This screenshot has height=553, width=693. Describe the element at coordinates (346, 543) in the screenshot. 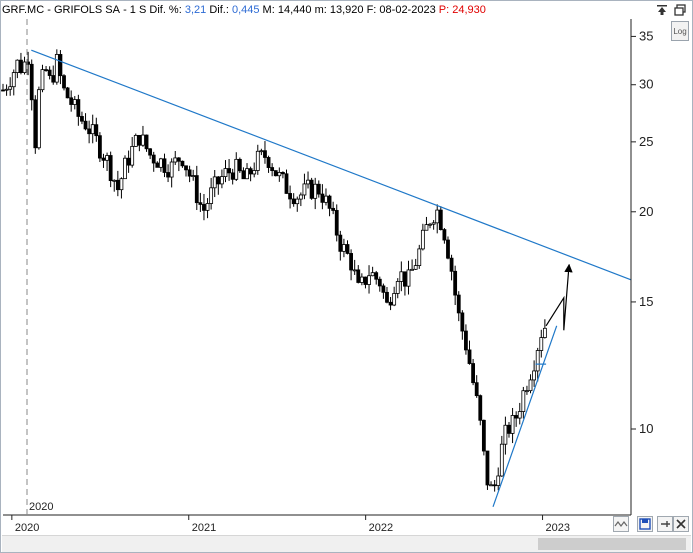

I see `horizontal-scrollbar` at that location.